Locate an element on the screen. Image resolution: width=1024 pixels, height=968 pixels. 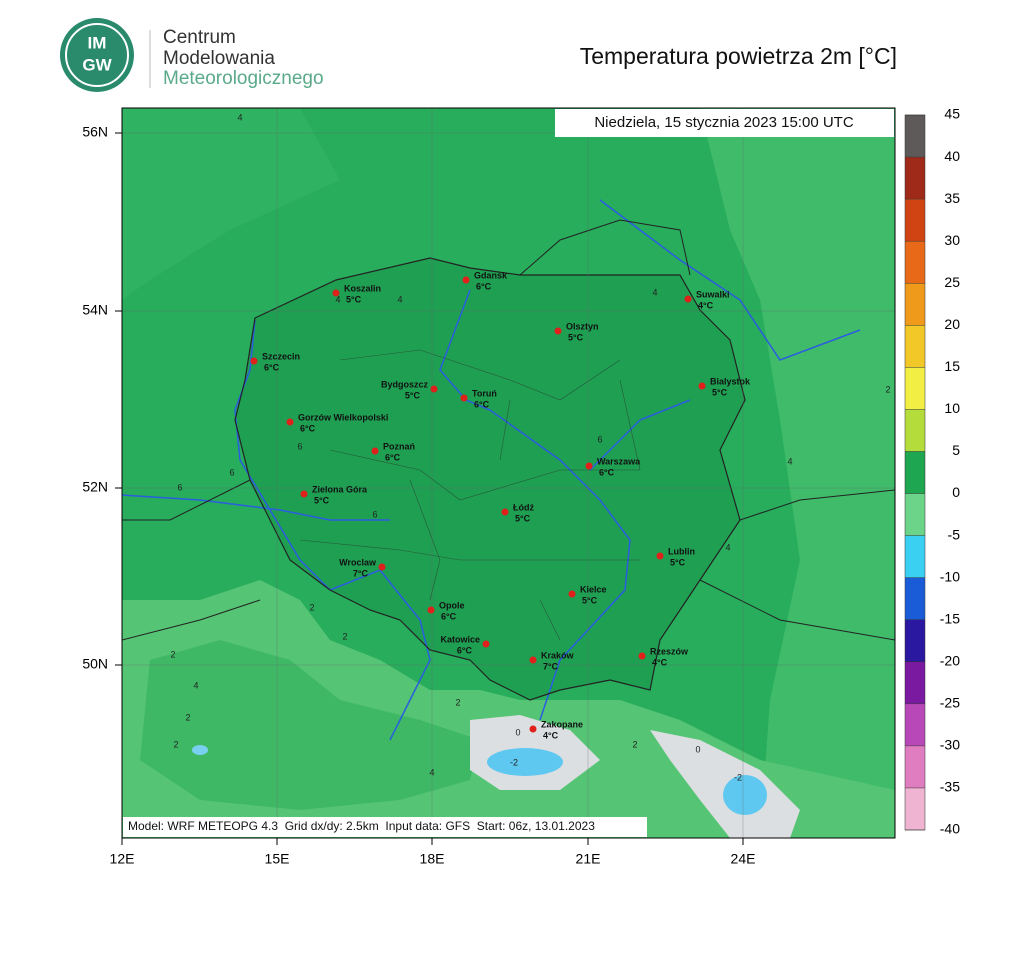
city-name: Łódź is located at coordinates (523, 507).